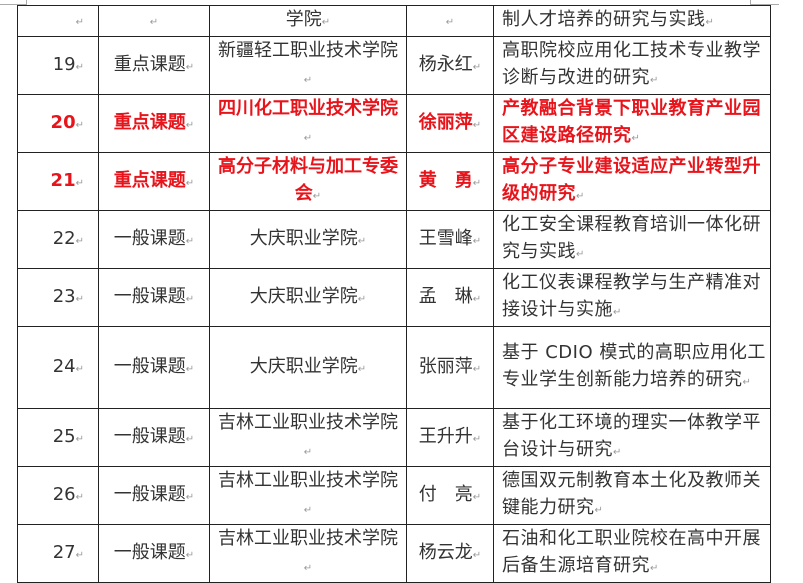 The width and height of the screenshot is (803, 583). I want to click on principal: 张丽萍, so click(445, 366).